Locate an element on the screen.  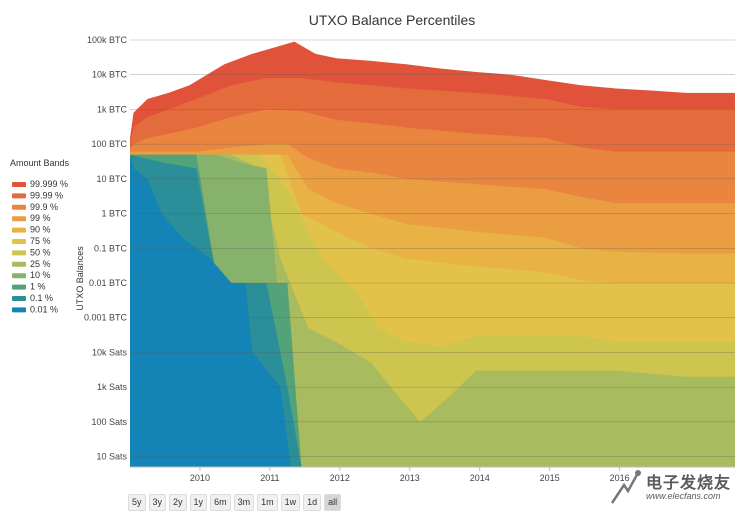
legend-item-99-9: 99.9 % is located at coordinates (35, 207).